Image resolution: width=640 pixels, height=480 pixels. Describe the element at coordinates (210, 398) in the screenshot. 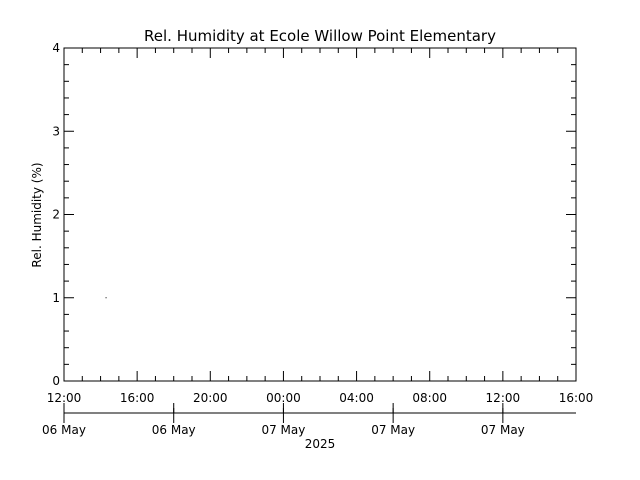

I see `x-tick-label: 20:00` at that location.